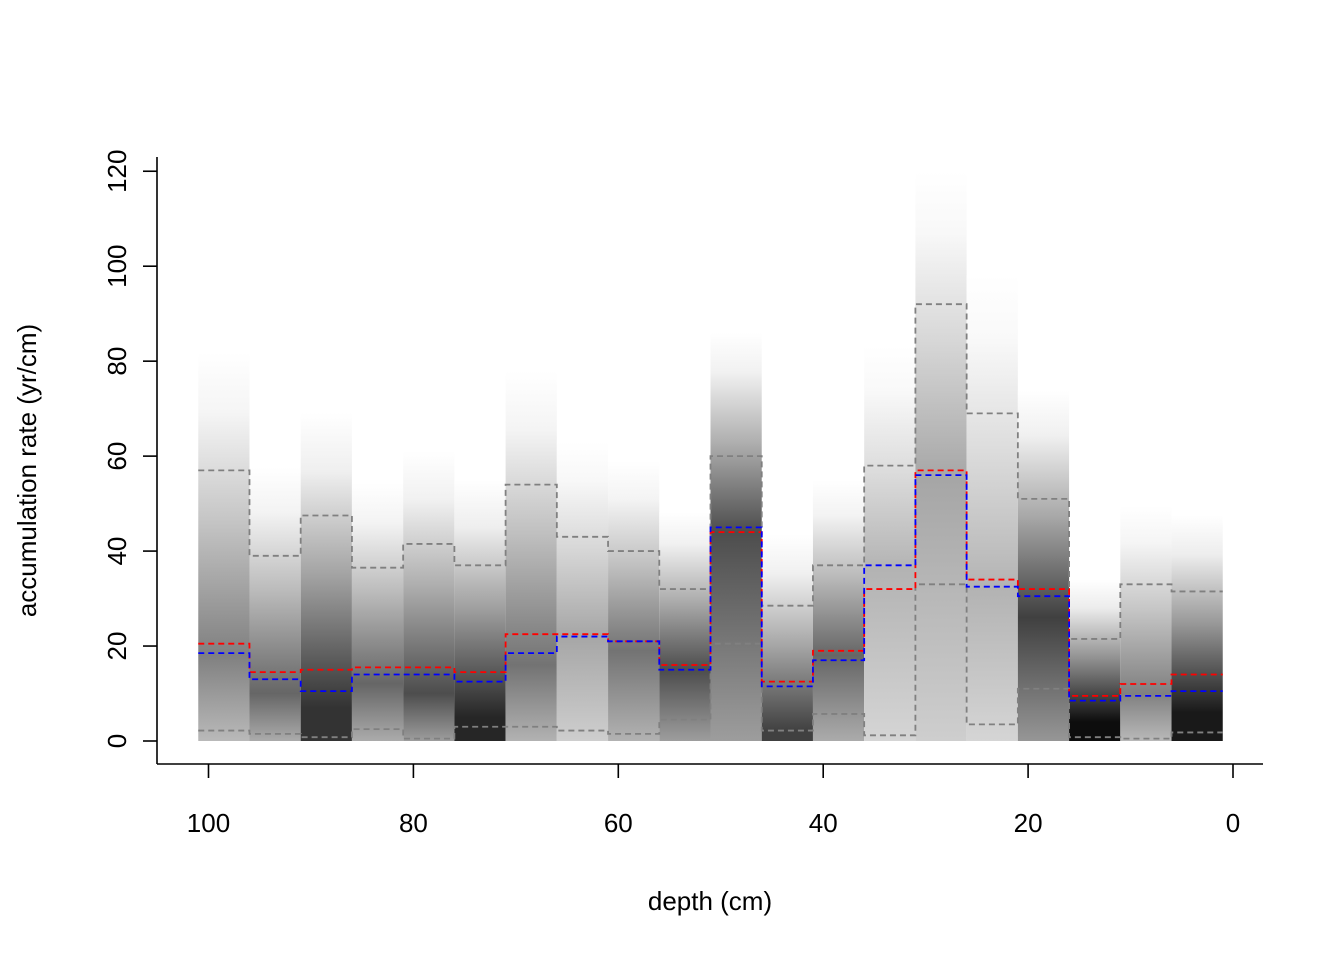  What do you see at coordinates (823, 823) in the screenshot?
I see `x-tick-label: 40` at bounding box center [823, 823].